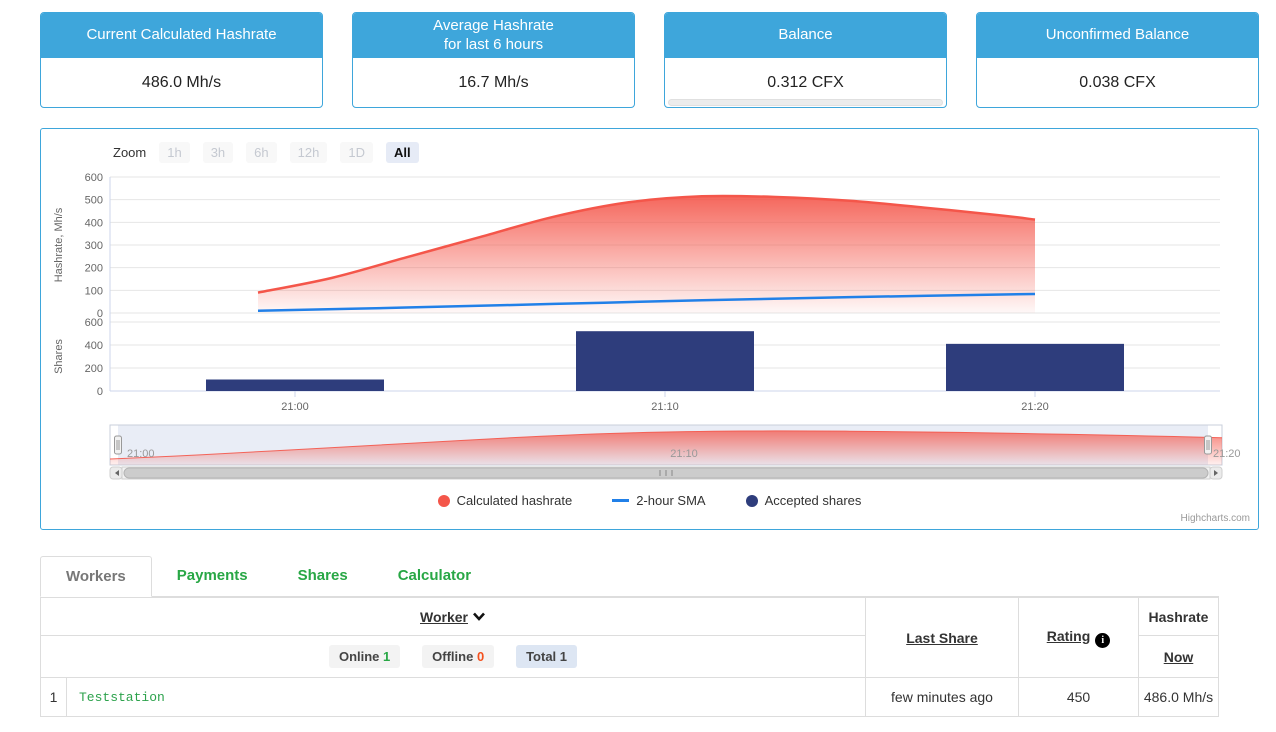 The image size is (1276, 732). I want to click on navigator-series, so click(666, 447).